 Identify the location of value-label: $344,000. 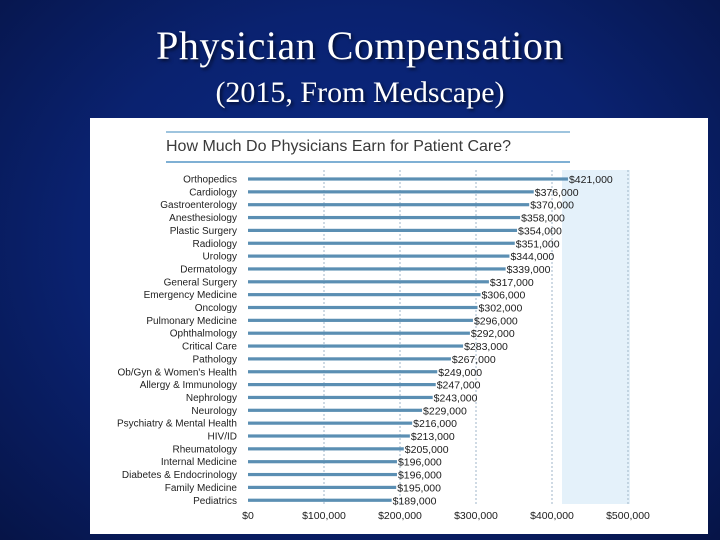
(532, 257).